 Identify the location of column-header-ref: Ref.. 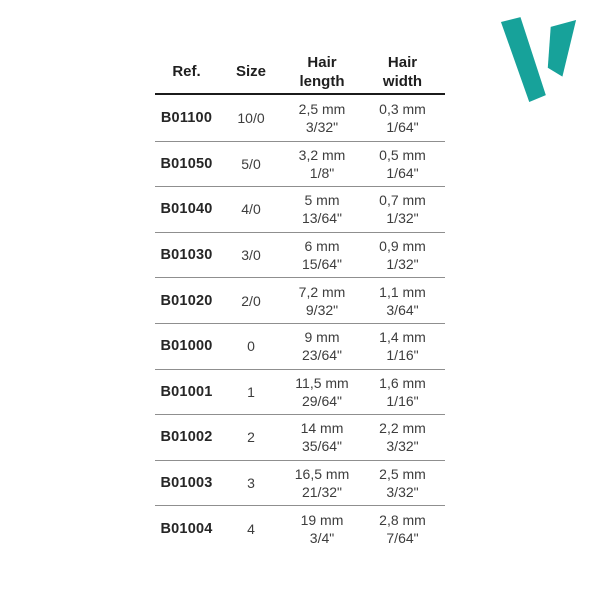
(186, 71).